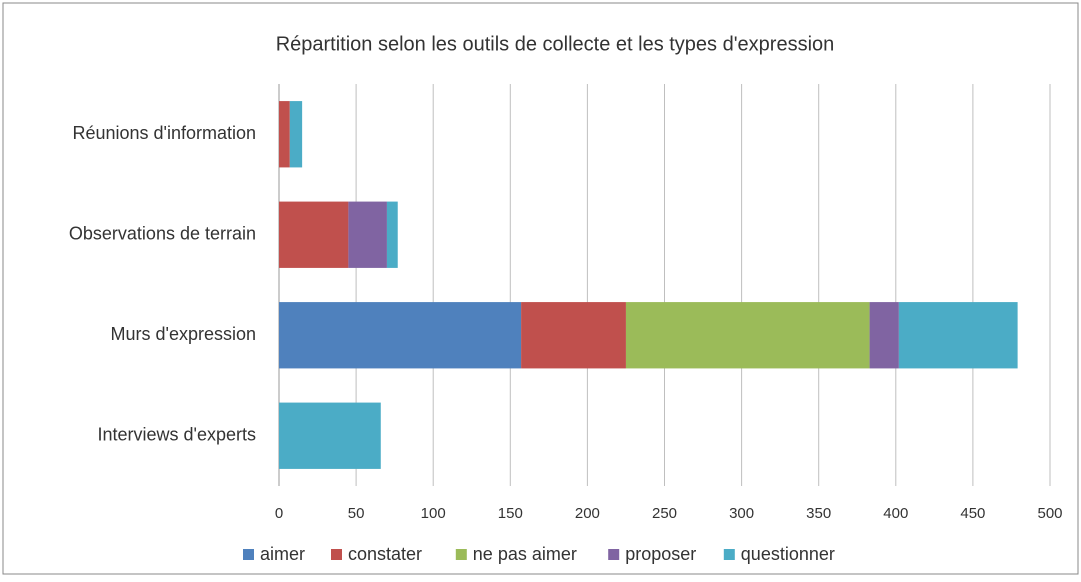  Describe the element at coordinates (741, 513) in the screenshot. I see `x-tick-label: 300` at that location.